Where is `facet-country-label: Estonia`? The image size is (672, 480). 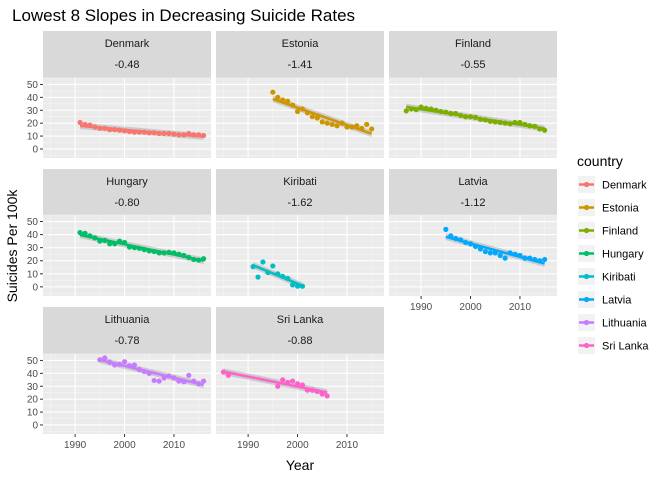
facet-country-label: Estonia is located at coordinates (301, 44).